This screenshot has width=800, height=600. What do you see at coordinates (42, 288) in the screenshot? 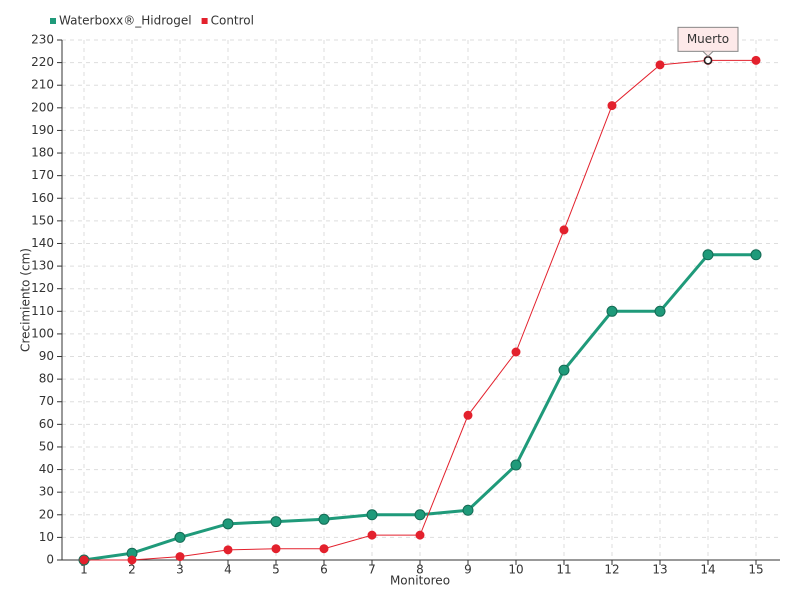
I see `y-tick-label: 120` at bounding box center [42, 288].